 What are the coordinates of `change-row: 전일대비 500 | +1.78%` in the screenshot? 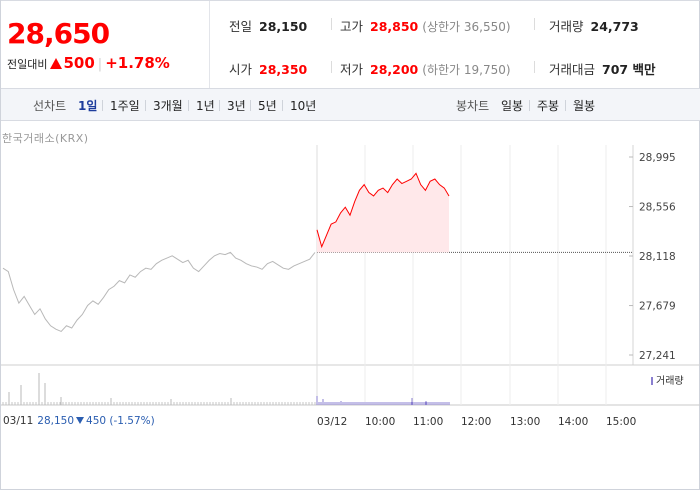 It's located at (88, 63).